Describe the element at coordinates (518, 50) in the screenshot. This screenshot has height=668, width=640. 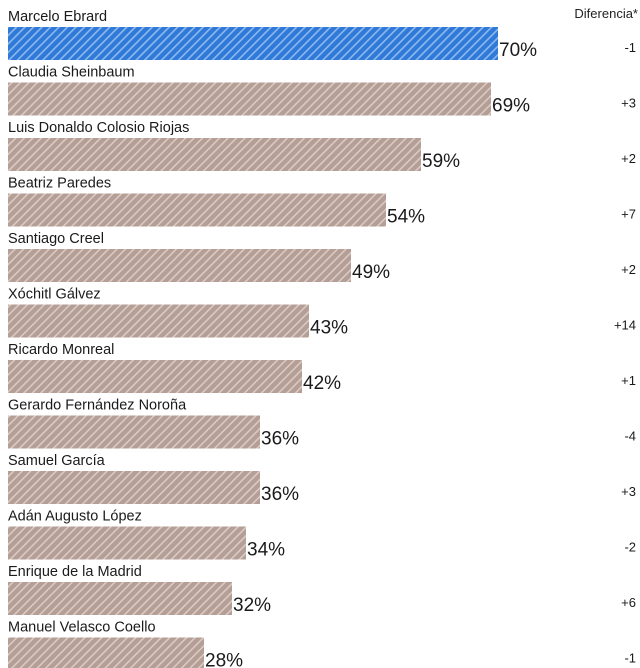
I see `value-label: 70%` at that location.